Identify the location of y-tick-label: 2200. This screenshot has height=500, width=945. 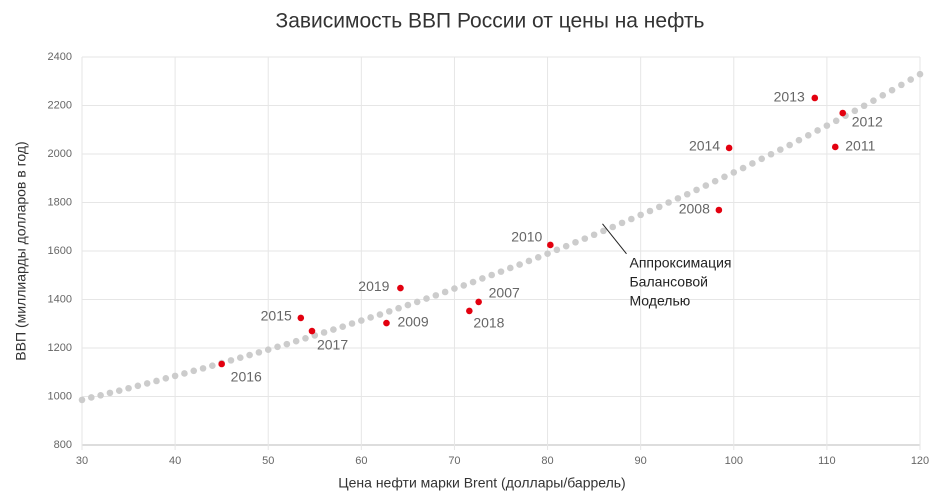
(60, 105).